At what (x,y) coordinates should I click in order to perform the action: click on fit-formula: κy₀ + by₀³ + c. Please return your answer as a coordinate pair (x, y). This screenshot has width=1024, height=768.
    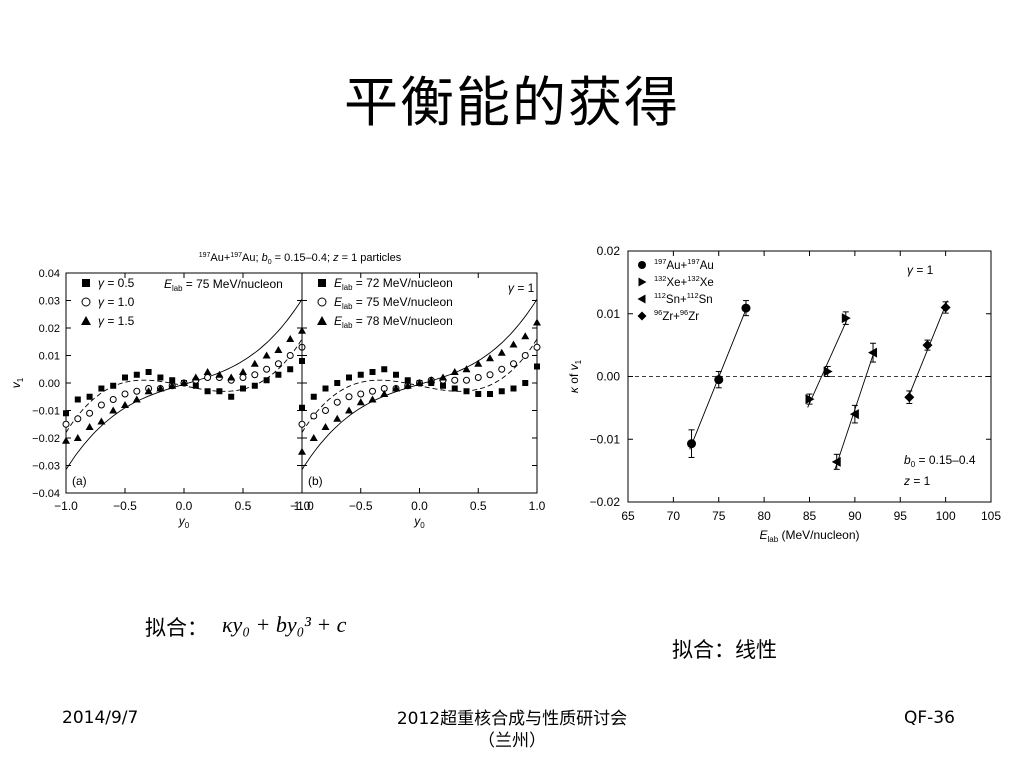
    Looking at the image, I should click on (284, 624).